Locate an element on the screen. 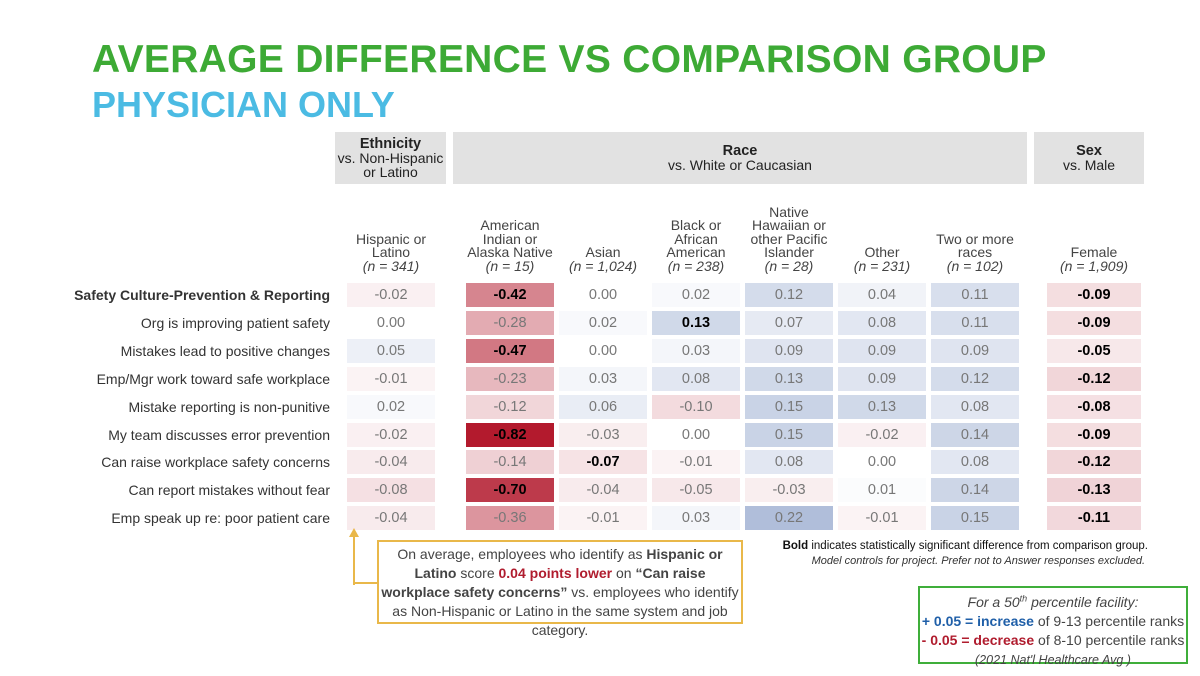 The height and width of the screenshot is (676, 1200). row-label: Org is improving patient safety is located at coordinates (235, 322).